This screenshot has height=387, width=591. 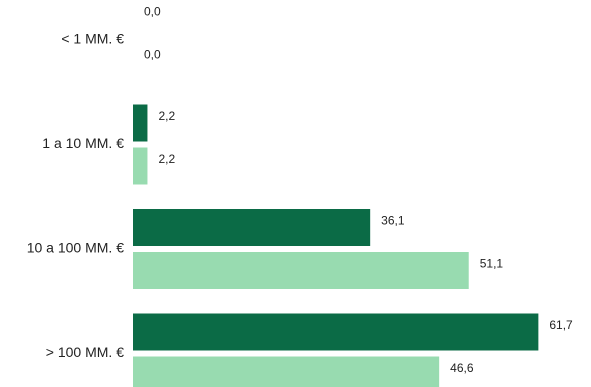 I want to click on value-label: 51,1, so click(x=492, y=264).